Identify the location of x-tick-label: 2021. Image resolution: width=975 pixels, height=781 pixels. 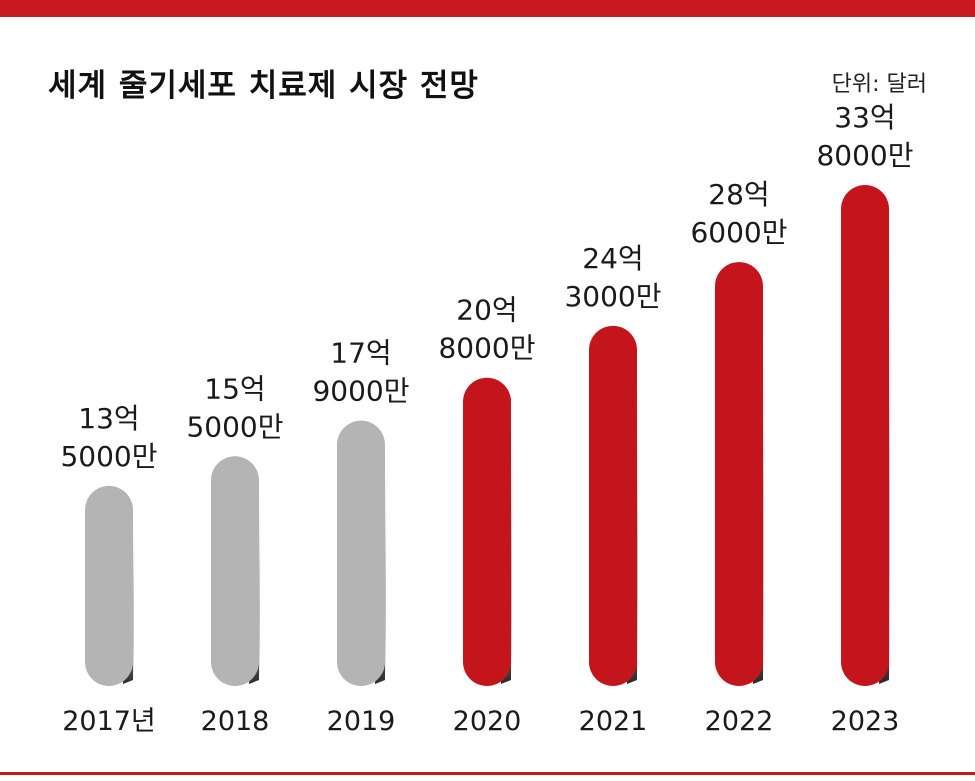
(613, 721).